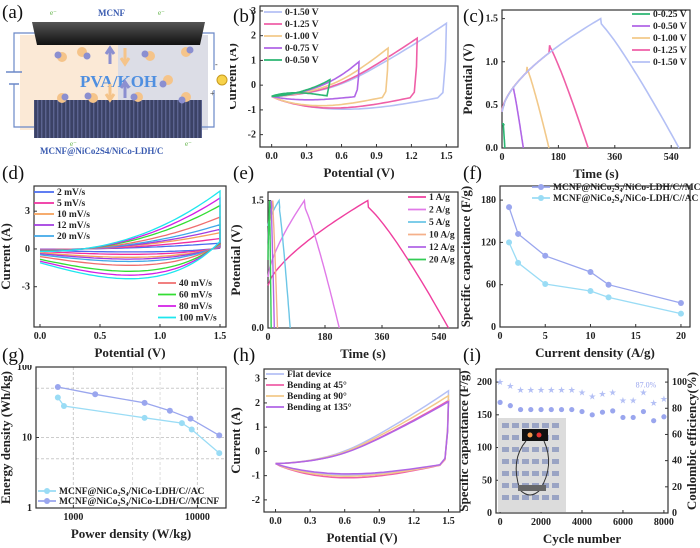  I want to click on x-axis-label: Time (s), so click(363, 353).